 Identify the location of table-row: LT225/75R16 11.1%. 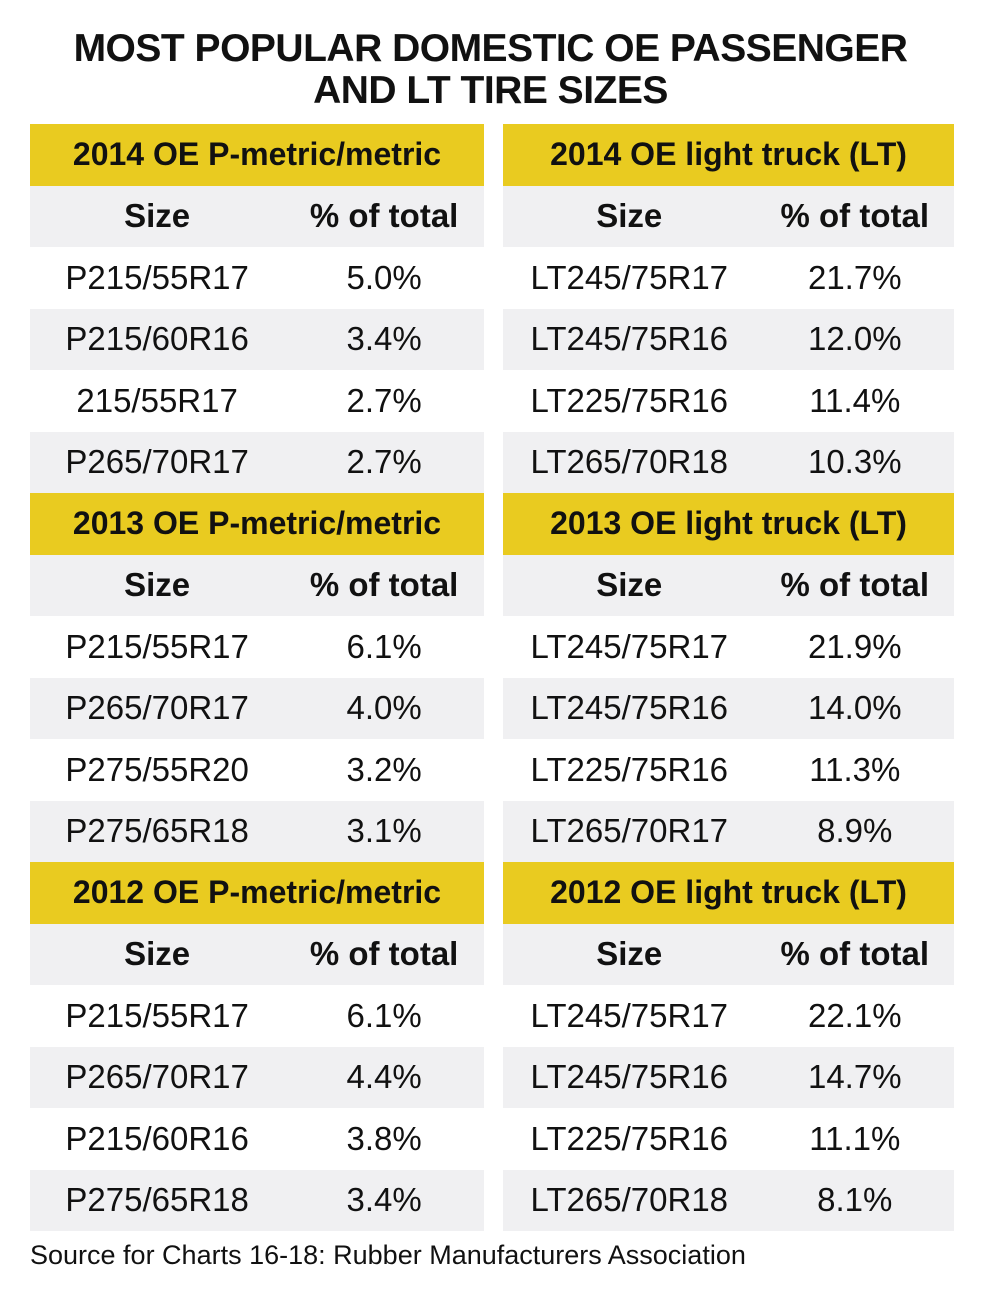
(728, 1139).